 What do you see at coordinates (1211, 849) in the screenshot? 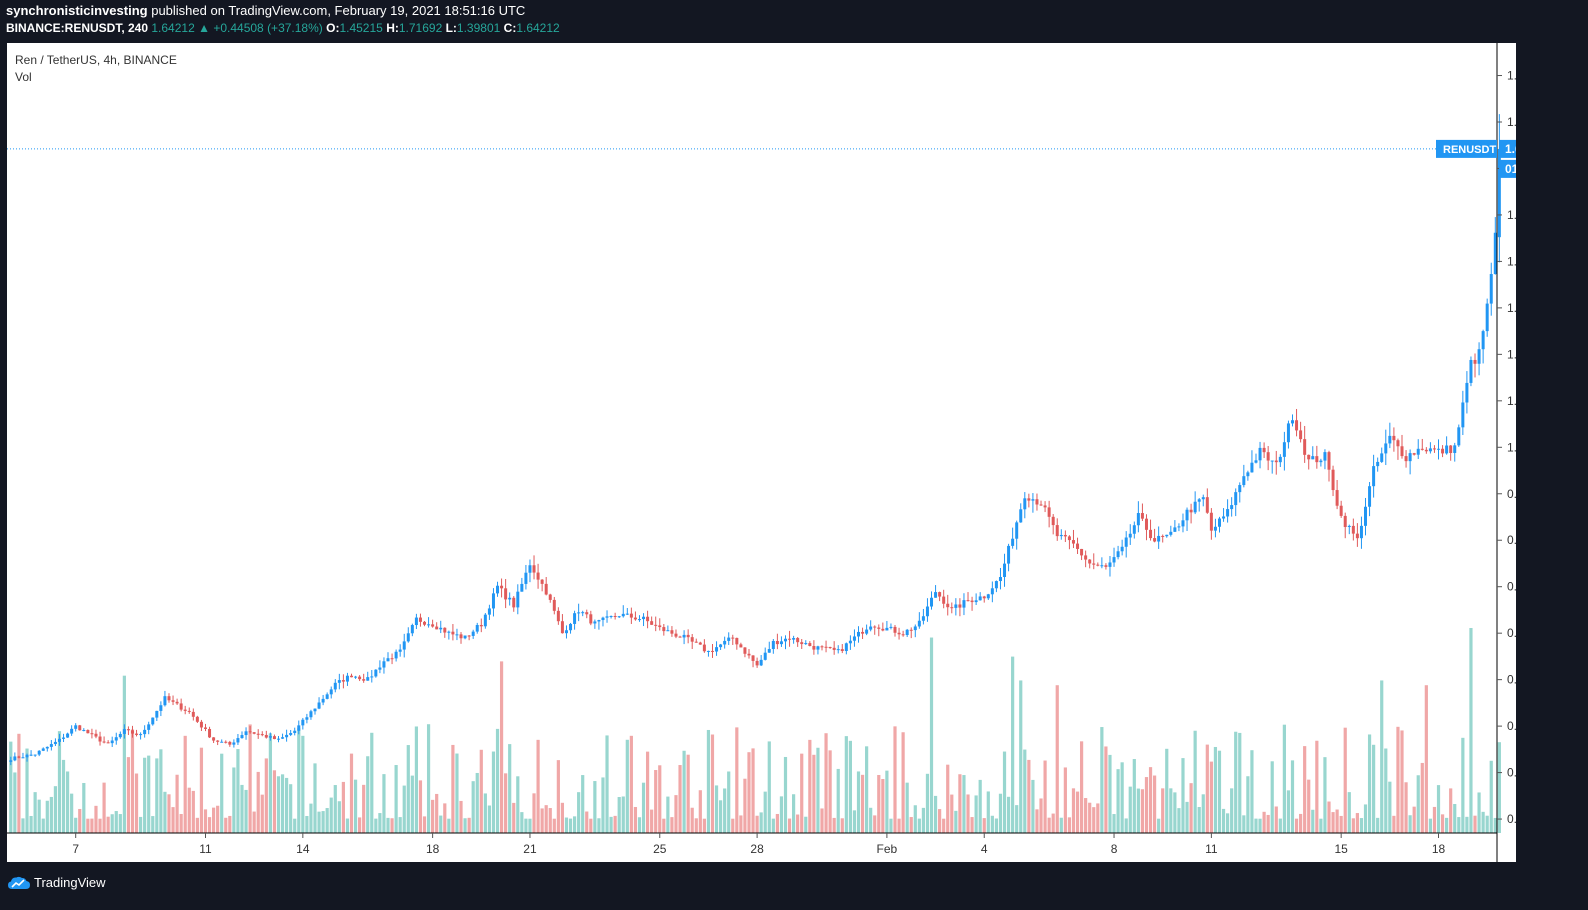
I see `time-tick-label: 11` at bounding box center [1211, 849].